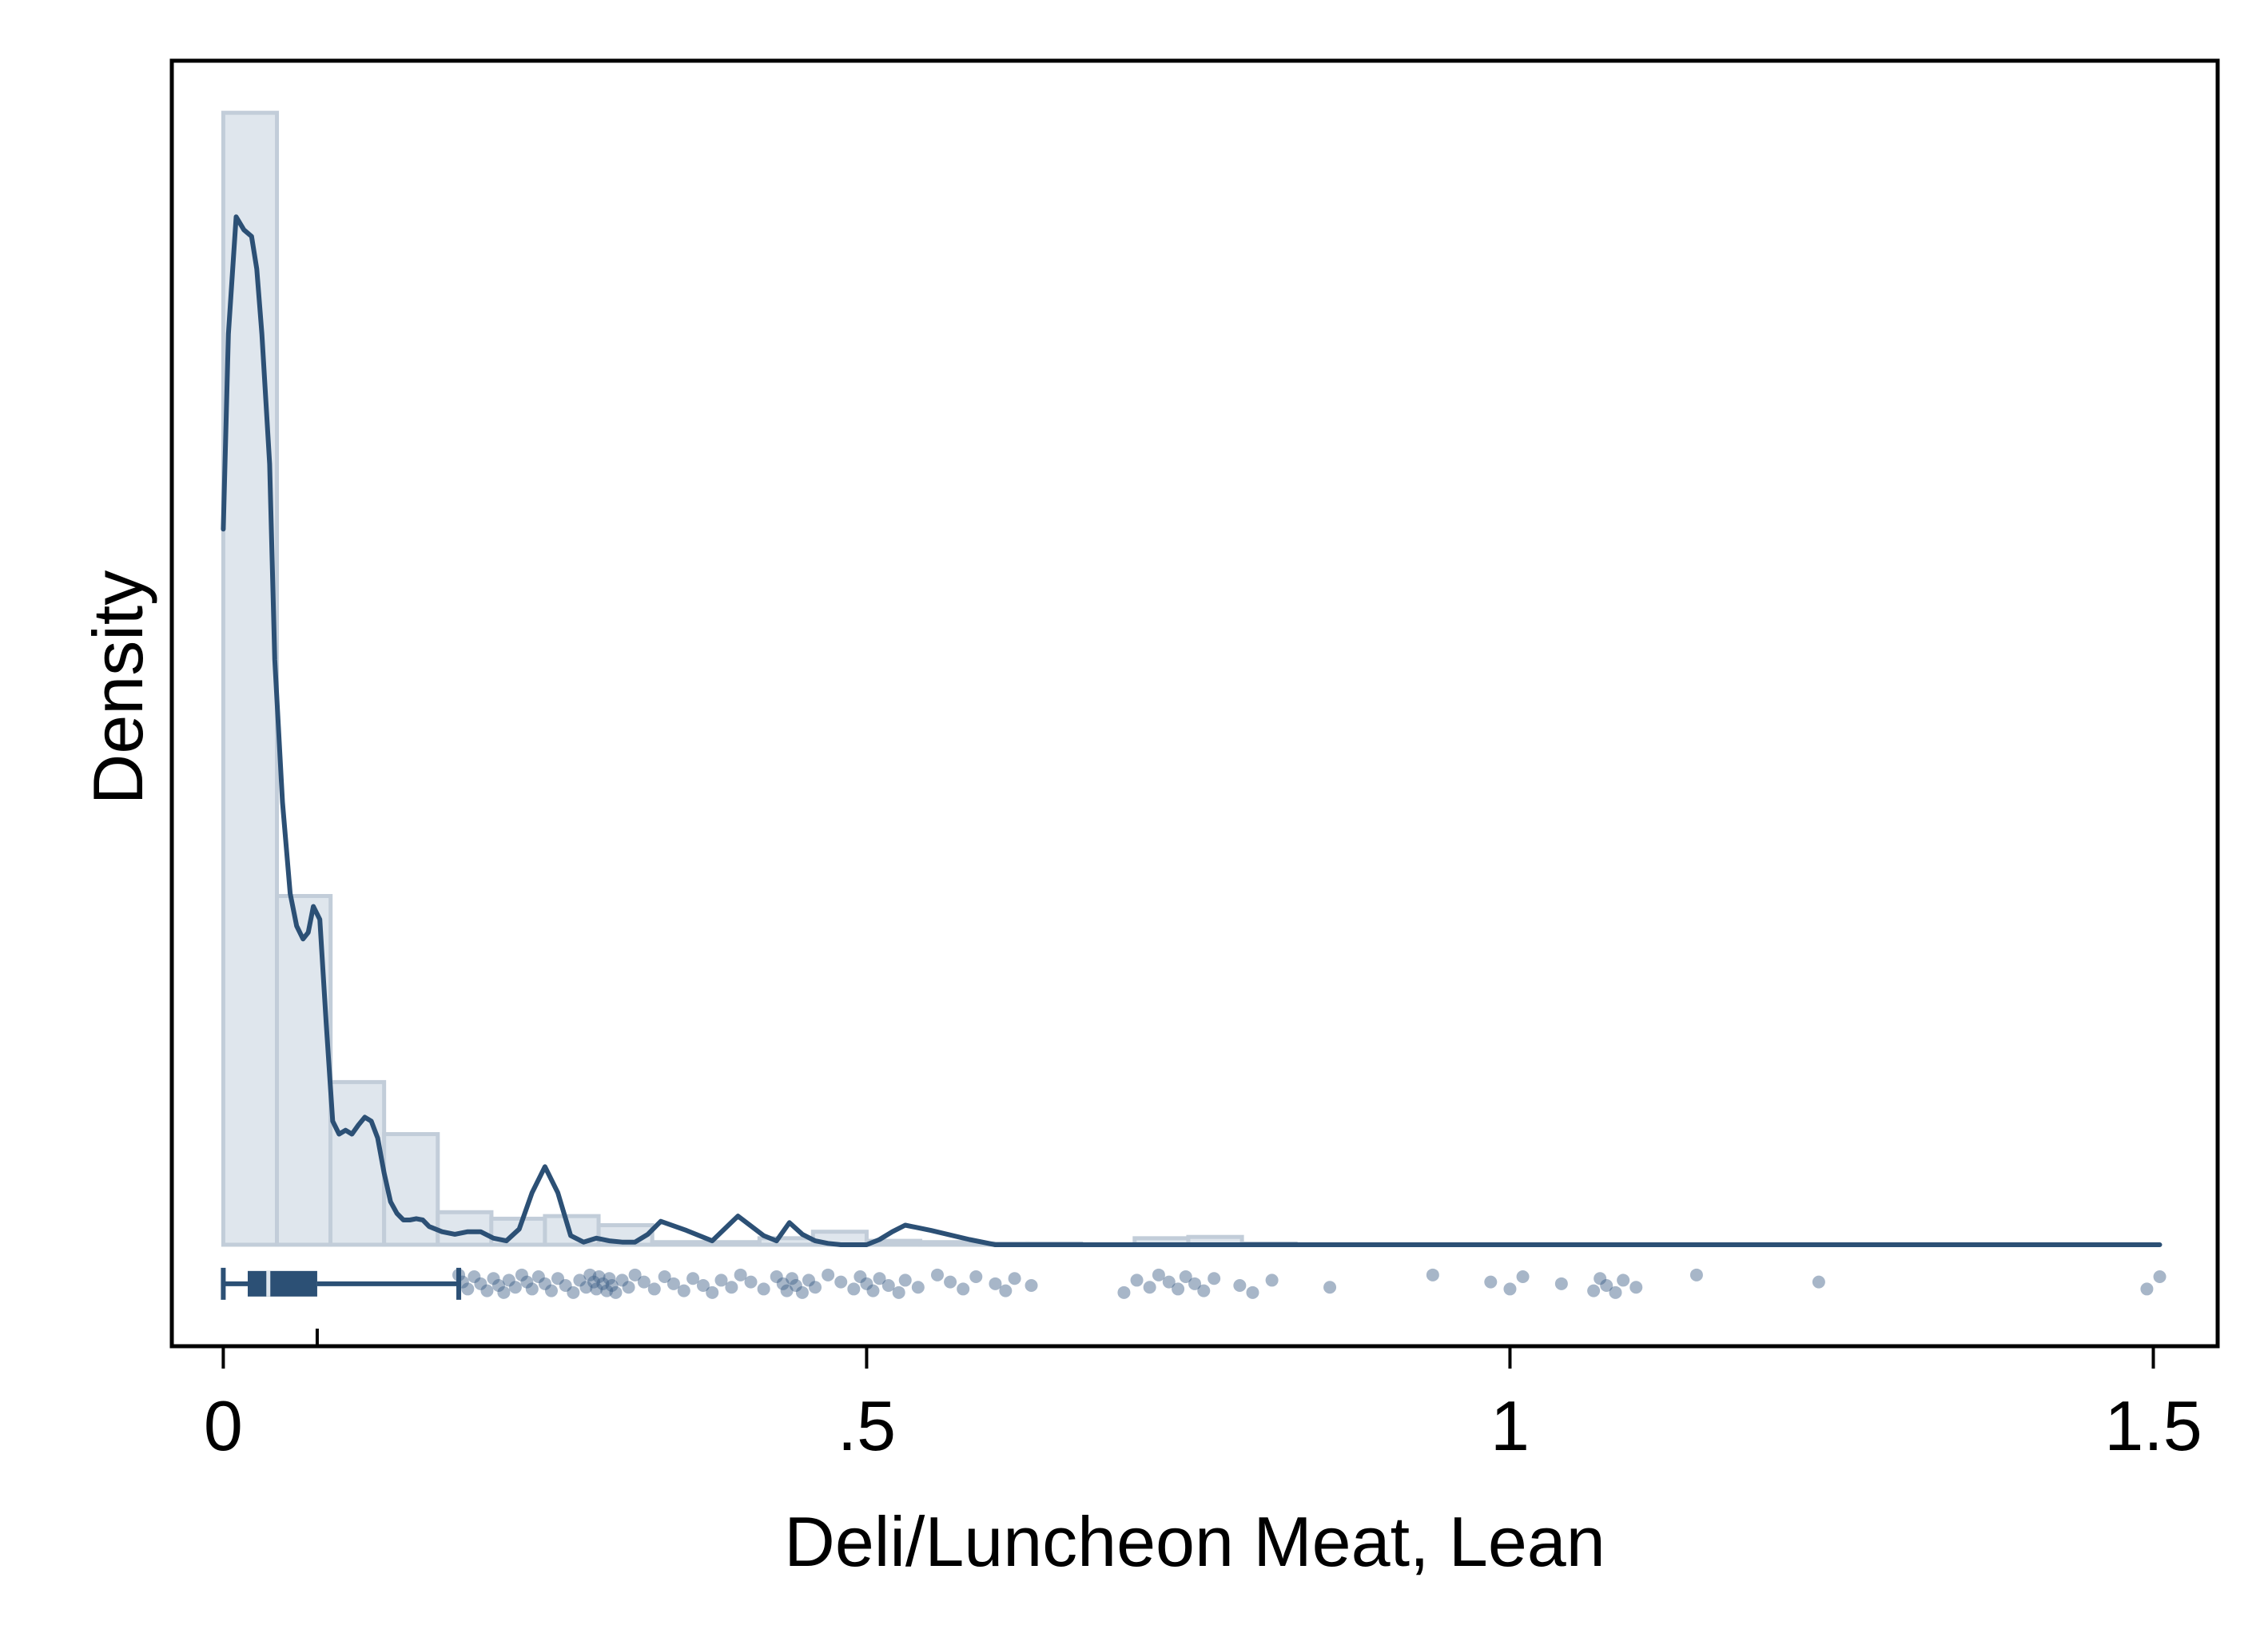  What do you see at coordinates (341, 1283) in the screenshot?
I see `boxplot` at bounding box center [341, 1283].